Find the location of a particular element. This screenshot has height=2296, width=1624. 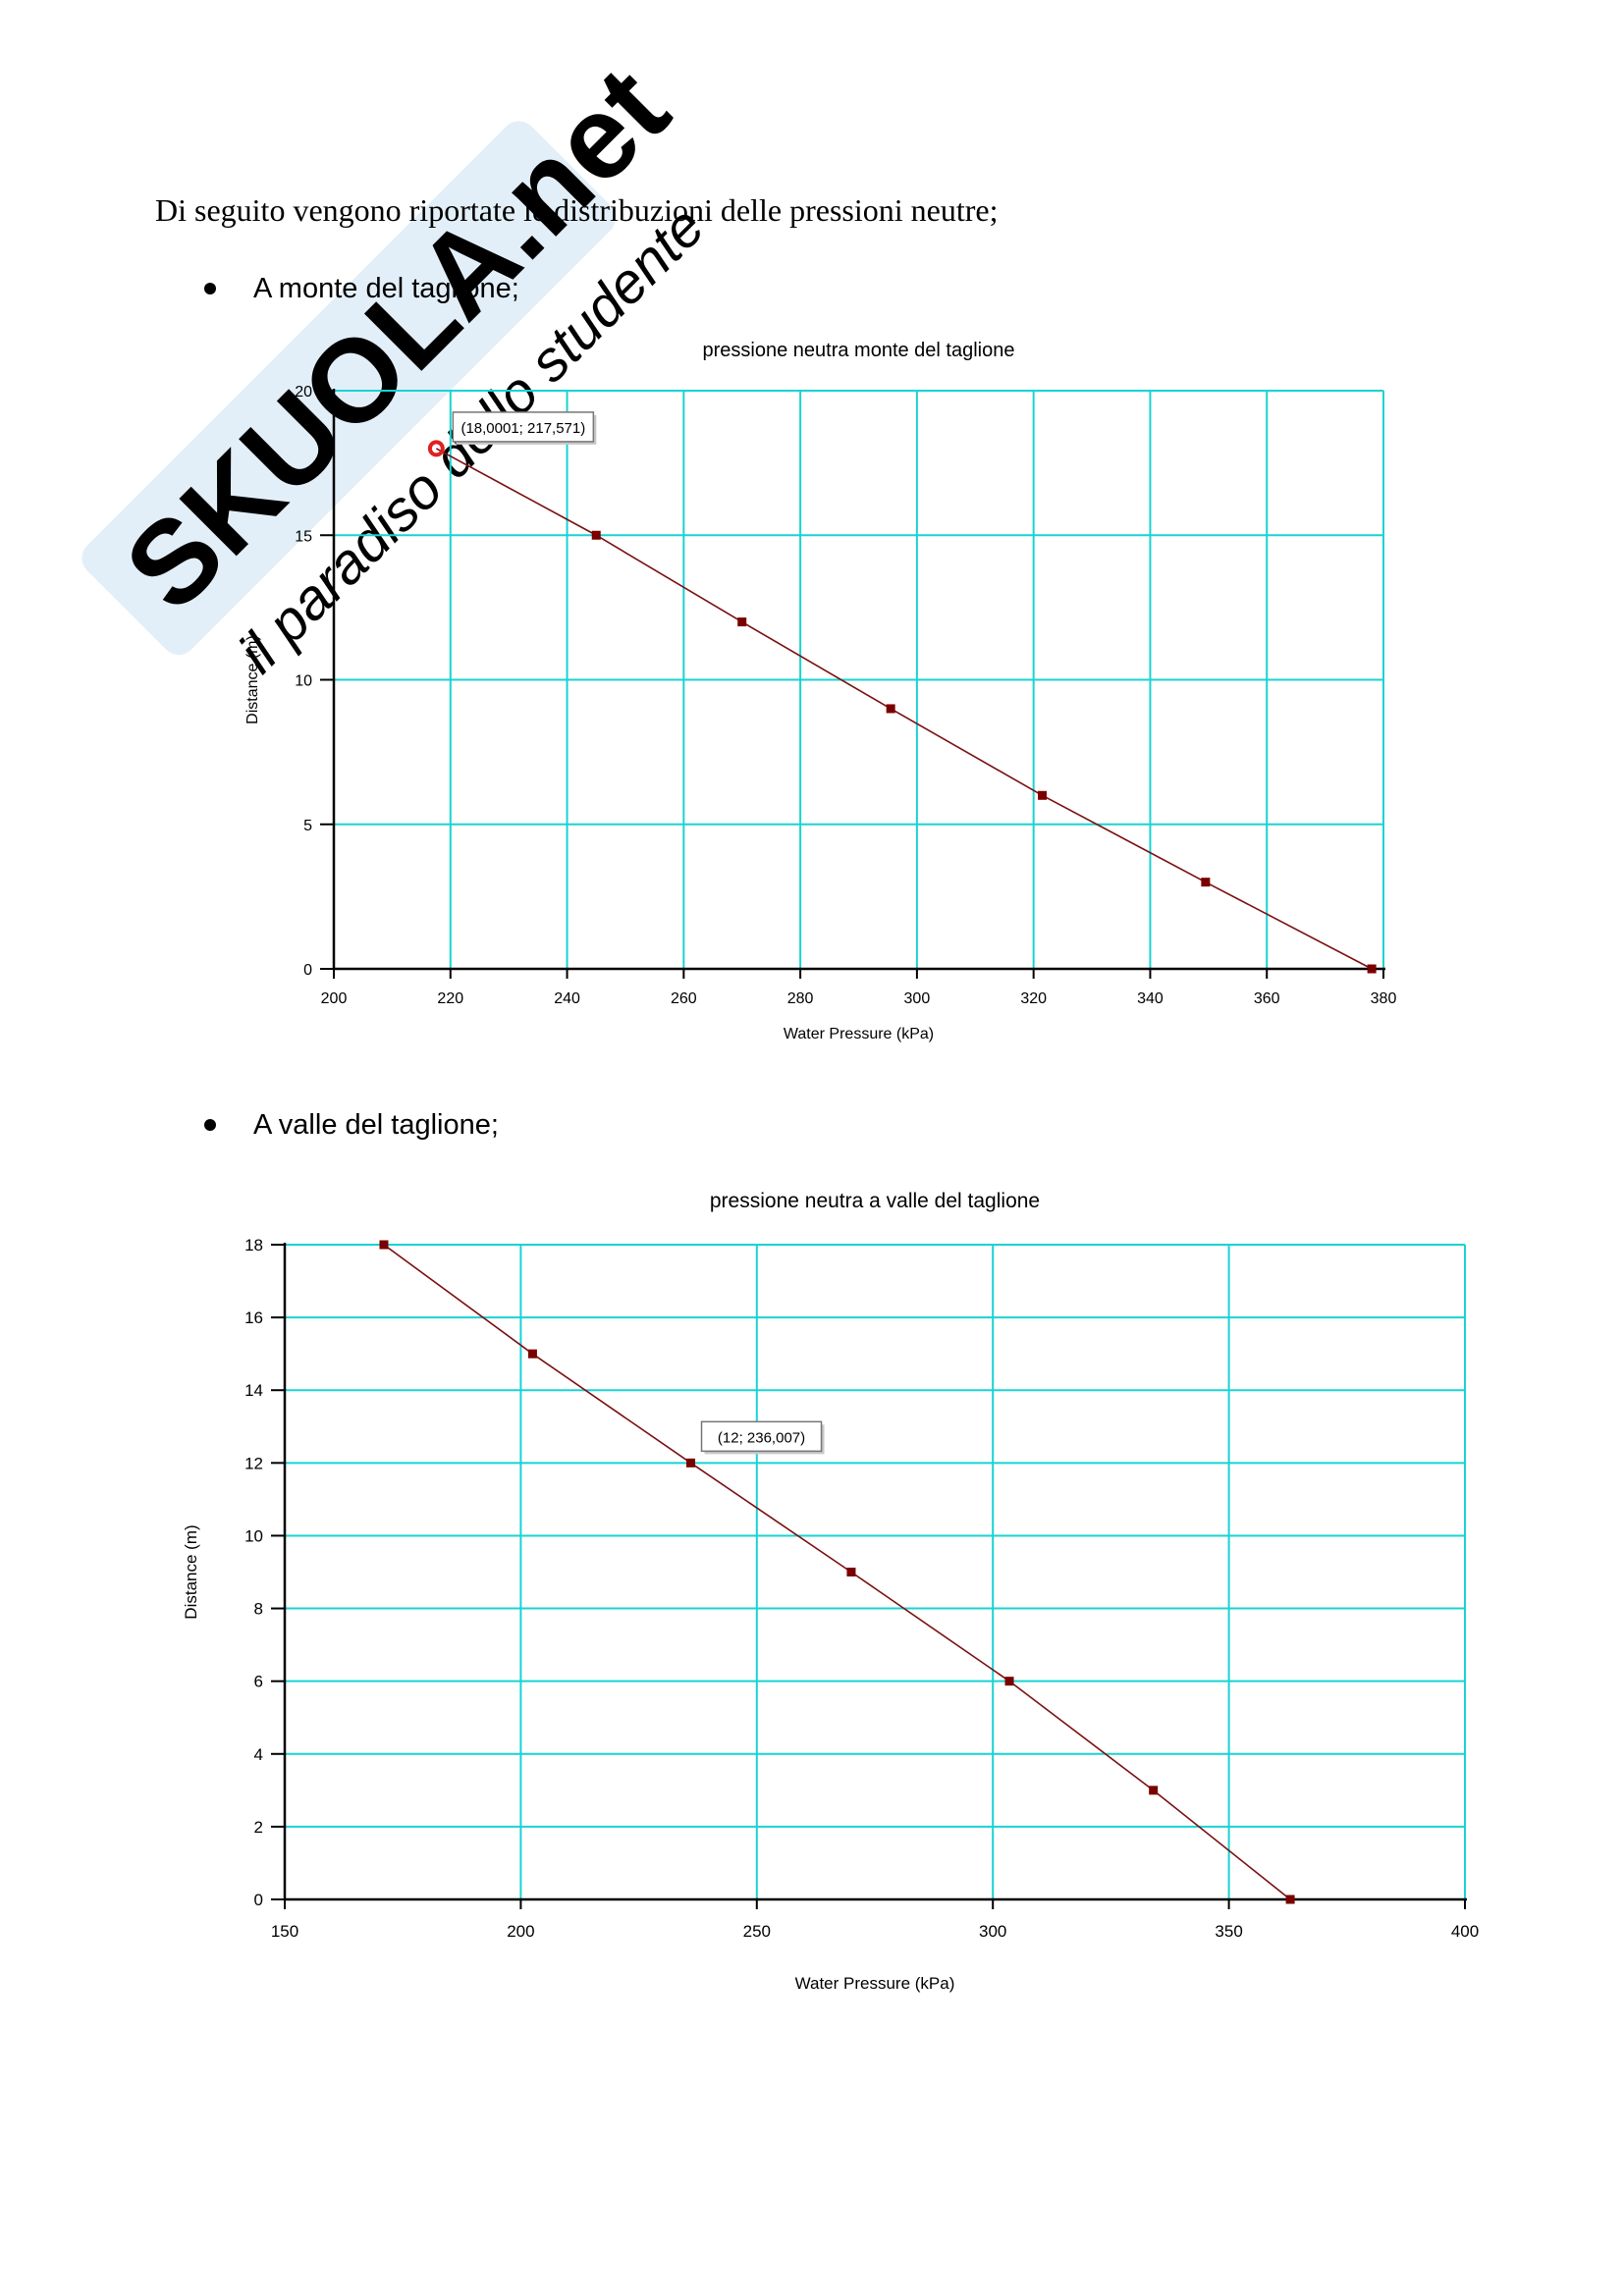

y-tick-label: 12 is located at coordinates (253, 1463).